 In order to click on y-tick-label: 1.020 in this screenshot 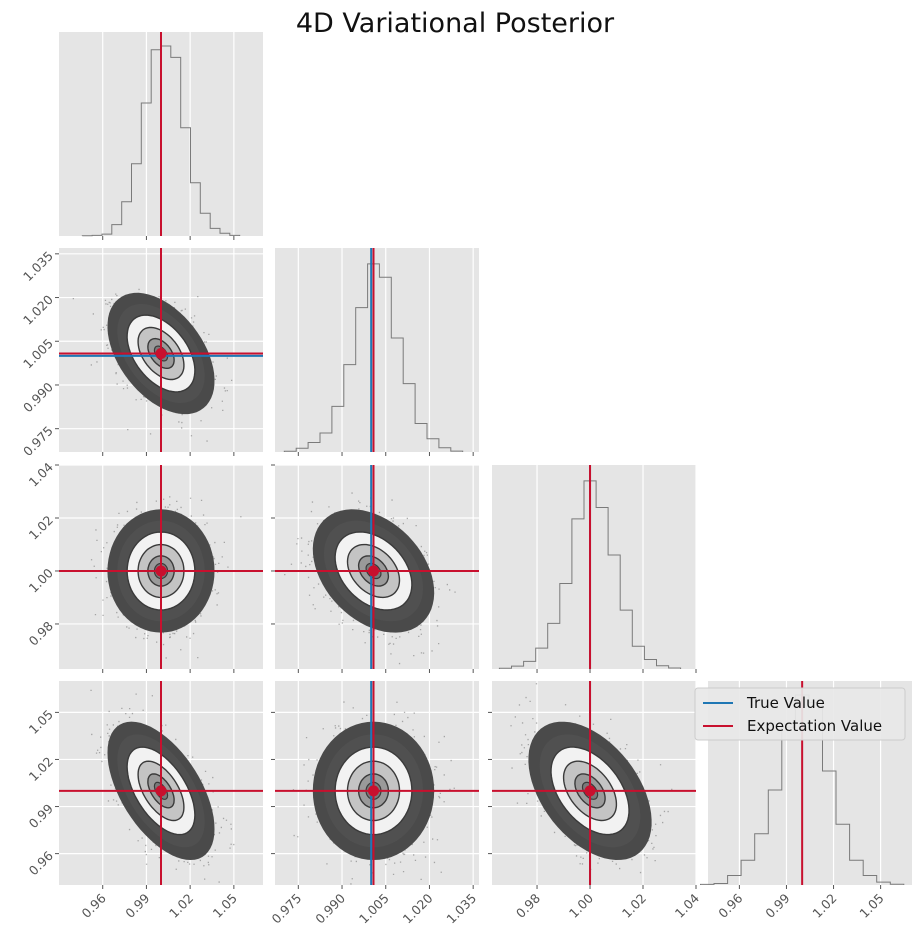, I will do `click(38, 310)`.